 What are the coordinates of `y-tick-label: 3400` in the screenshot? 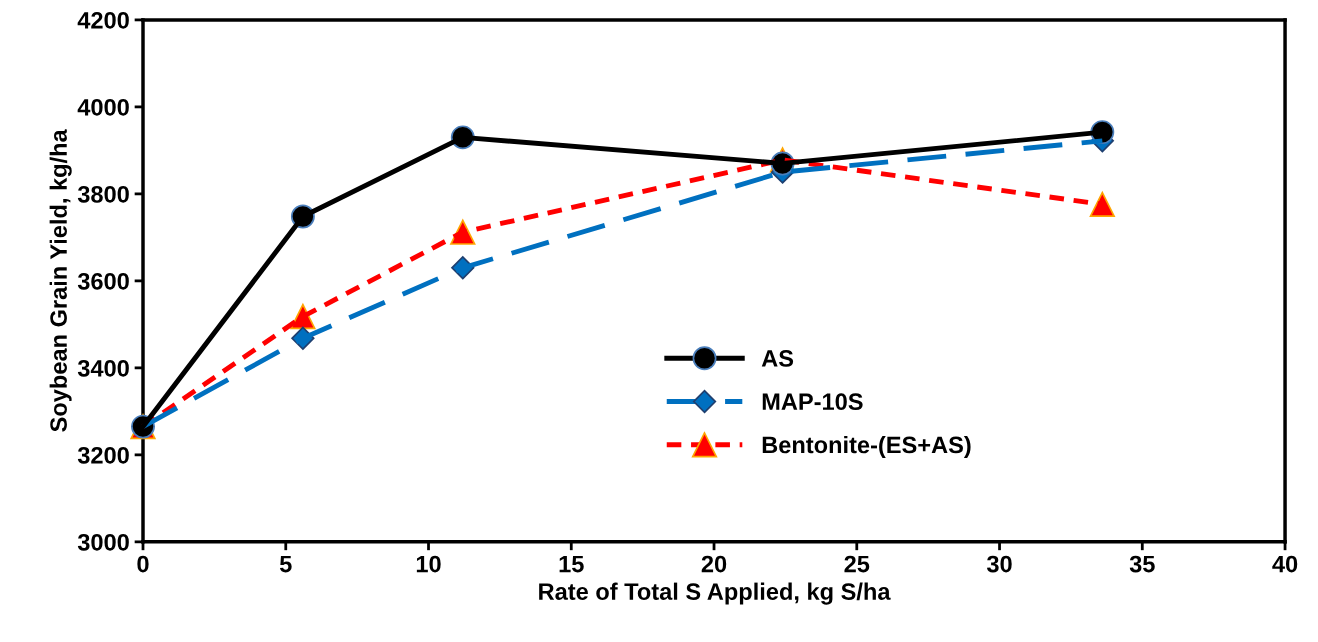 It's located at (103, 368).